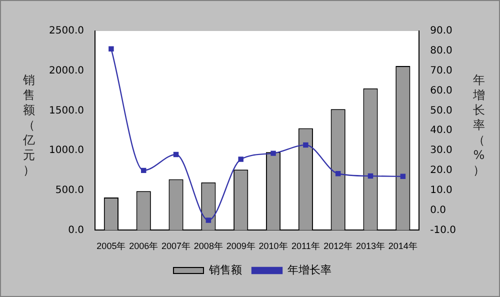  I want to click on y2-tick-label: 20.0, so click(441, 170).